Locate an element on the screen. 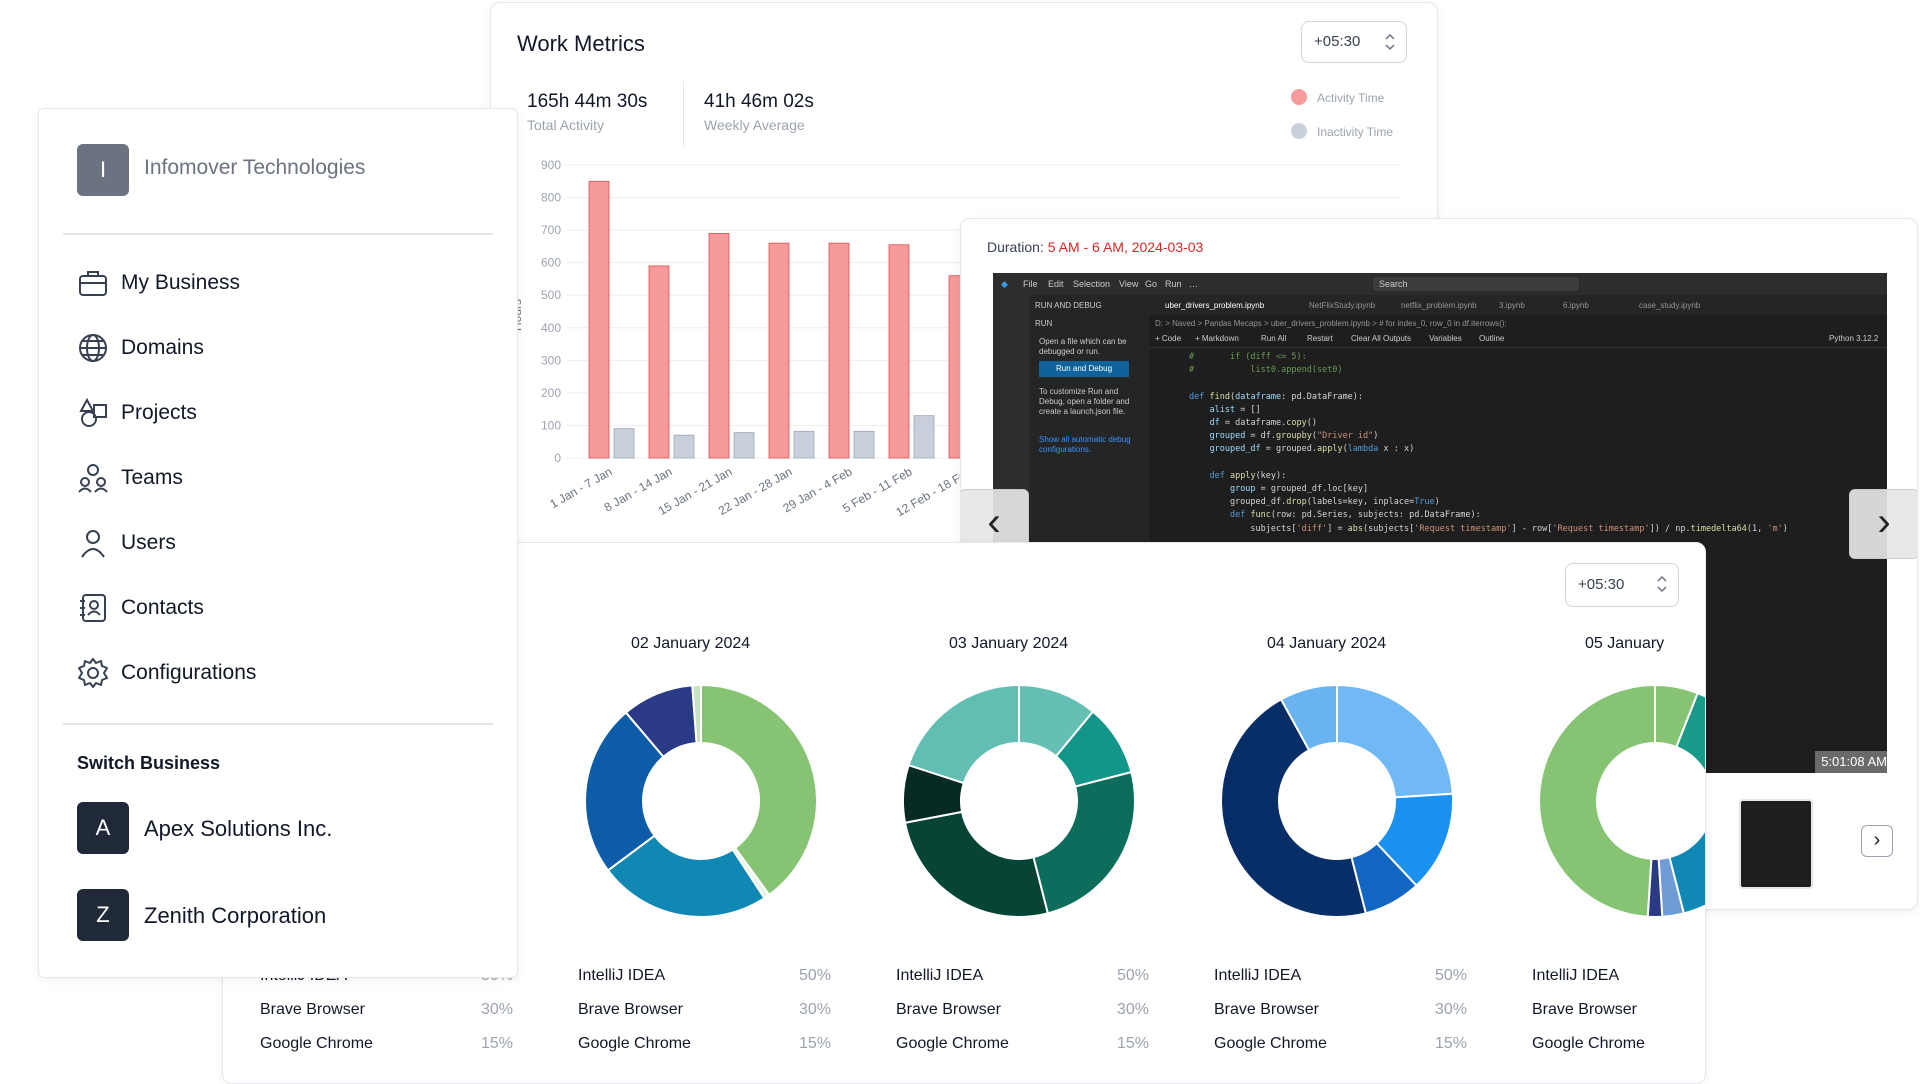 This screenshot has height=1084, width=1920. org-name: Infomover Technologies is located at coordinates (255, 167).